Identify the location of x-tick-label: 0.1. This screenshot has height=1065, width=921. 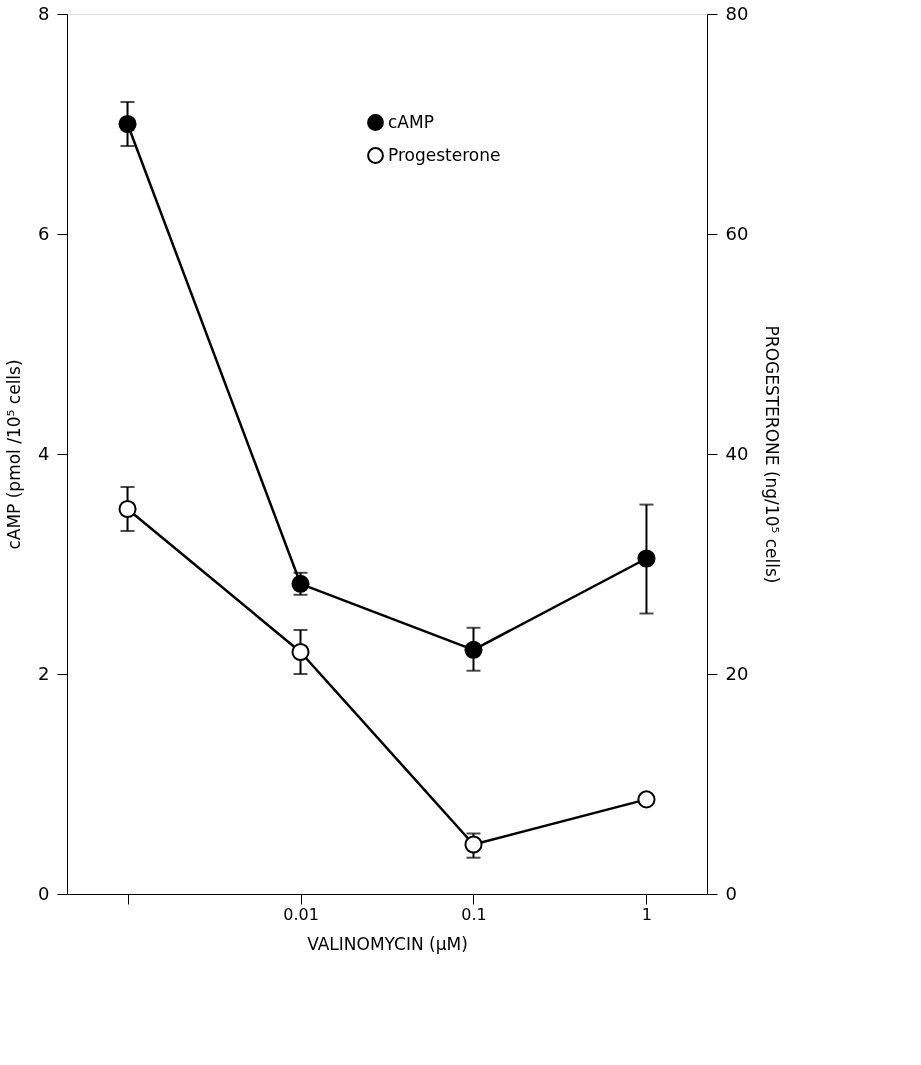
(474, 914).